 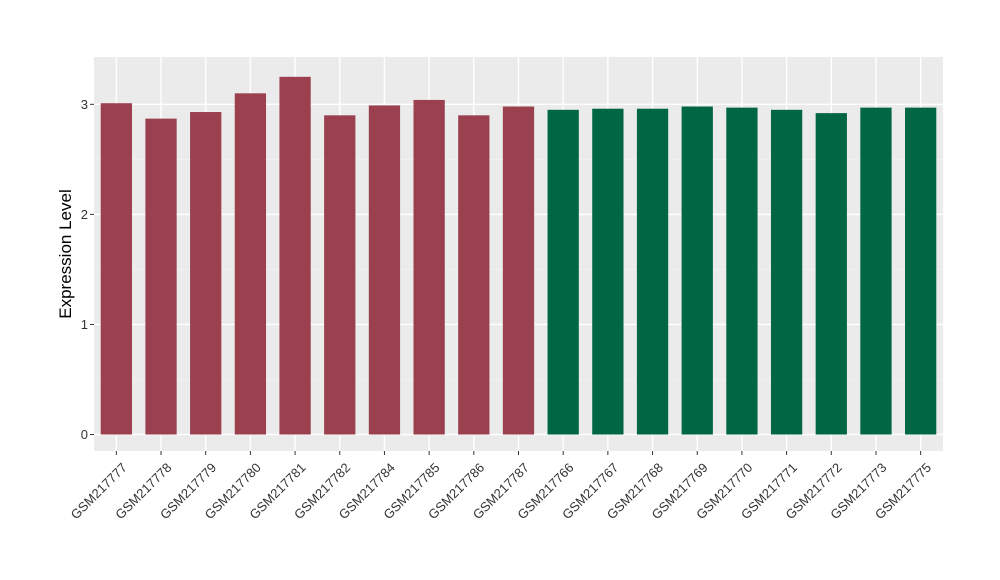 What do you see at coordinates (295, 255) in the screenshot?
I see `bar-gsm217781` at bounding box center [295, 255].